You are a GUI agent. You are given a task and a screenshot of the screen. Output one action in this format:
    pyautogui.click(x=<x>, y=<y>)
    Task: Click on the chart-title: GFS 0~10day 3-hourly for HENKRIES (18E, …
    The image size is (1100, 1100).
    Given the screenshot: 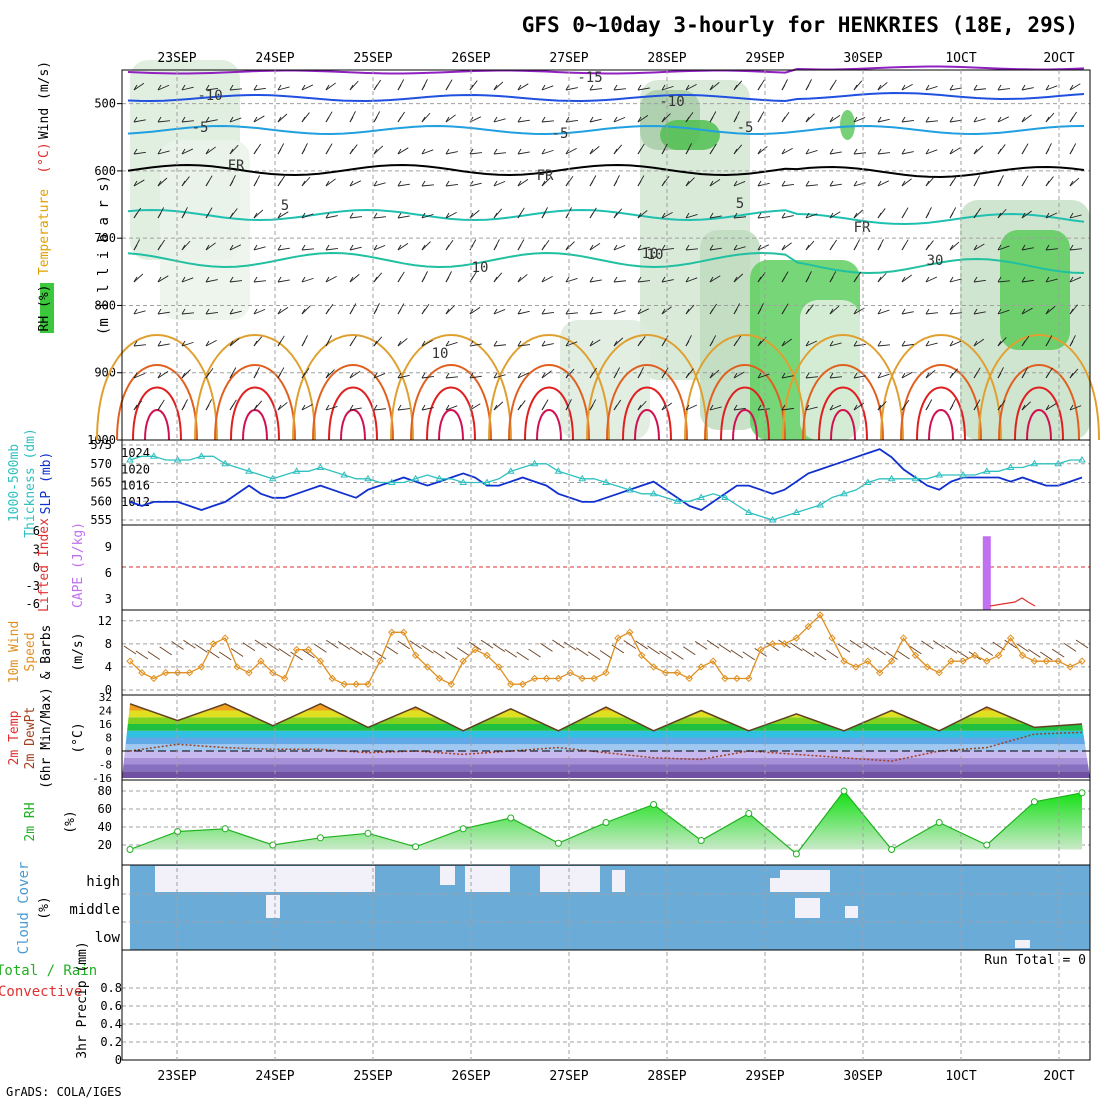 What is the action you would take?
    pyautogui.click(x=800, y=25)
    